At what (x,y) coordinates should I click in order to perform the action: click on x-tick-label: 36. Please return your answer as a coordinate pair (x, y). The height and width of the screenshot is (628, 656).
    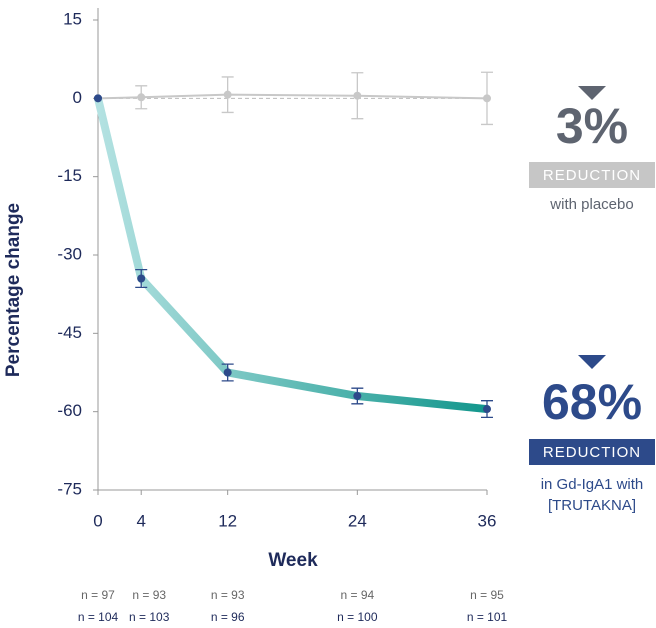
    Looking at the image, I should click on (487, 520).